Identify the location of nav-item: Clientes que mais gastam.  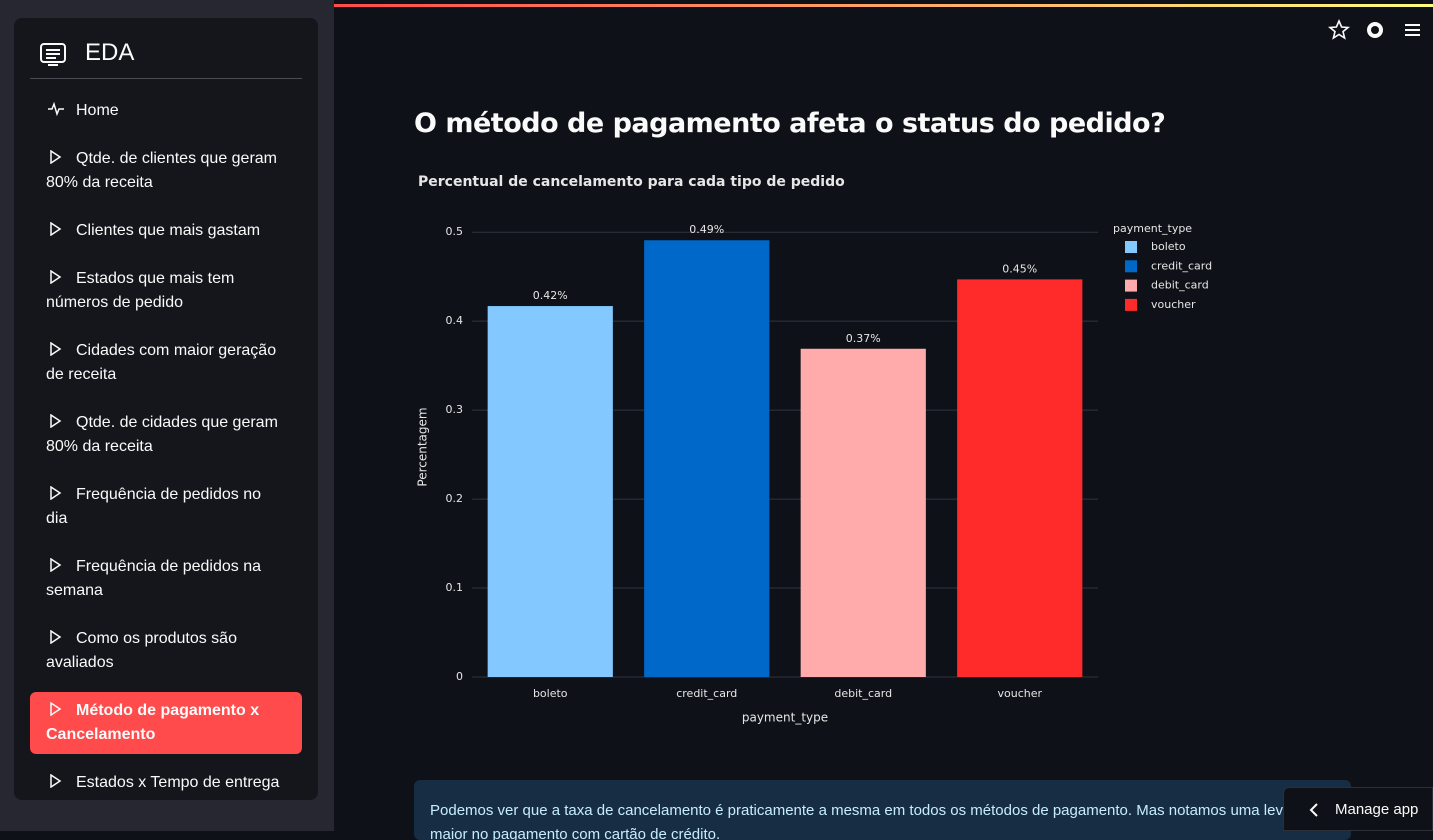
(166, 231).